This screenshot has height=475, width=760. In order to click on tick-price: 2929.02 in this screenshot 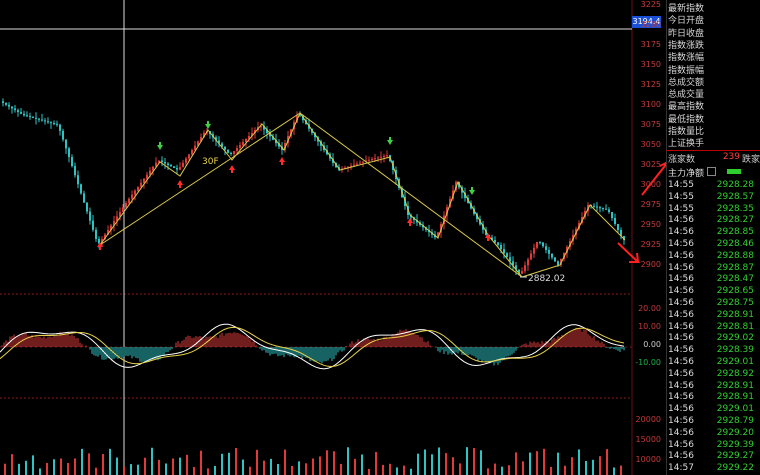, I will do `click(735, 338)`.